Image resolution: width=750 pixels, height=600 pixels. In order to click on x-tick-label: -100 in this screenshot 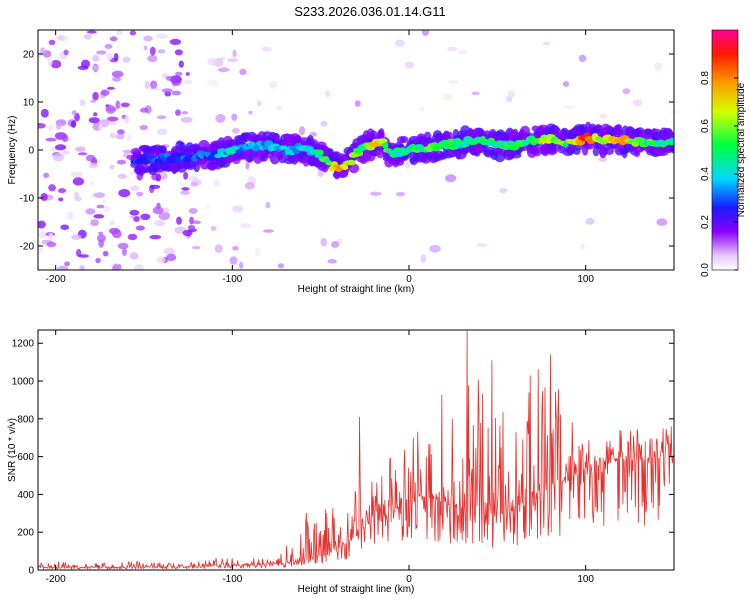, I will do `click(232, 279)`.